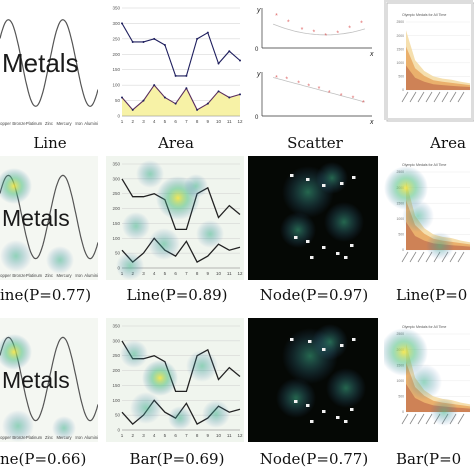  What do you see at coordinates (371, 54) in the screenshot?
I see `x-axis-label: x` at bounding box center [371, 54].